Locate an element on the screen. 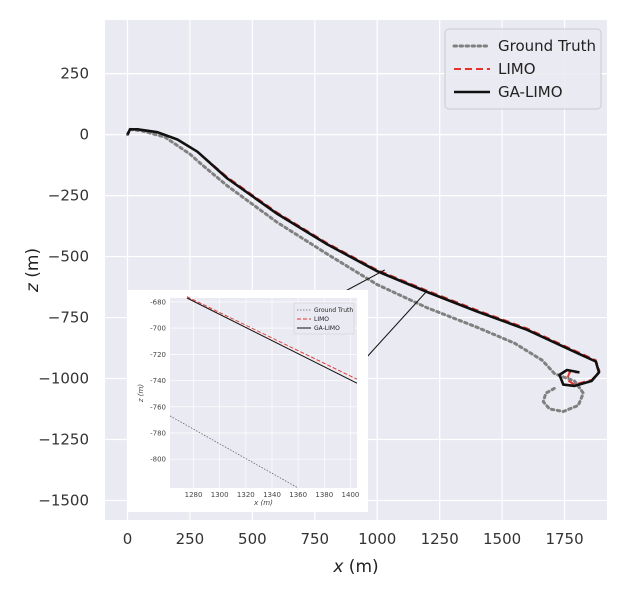  legend-label: Ground Truth is located at coordinates (547, 46).